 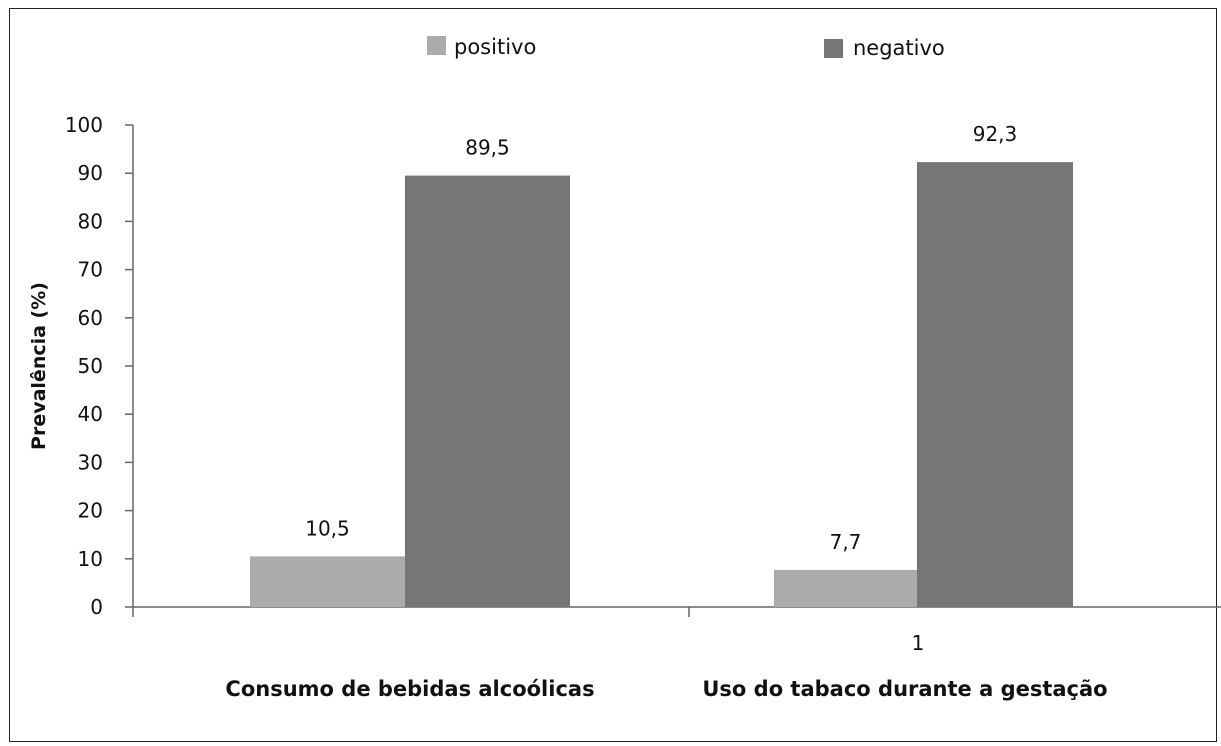 What do you see at coordinates (846, 542) in the screenshot?
I see `data-label-positivo-2: 7,7` at bounding box center [846, 542].